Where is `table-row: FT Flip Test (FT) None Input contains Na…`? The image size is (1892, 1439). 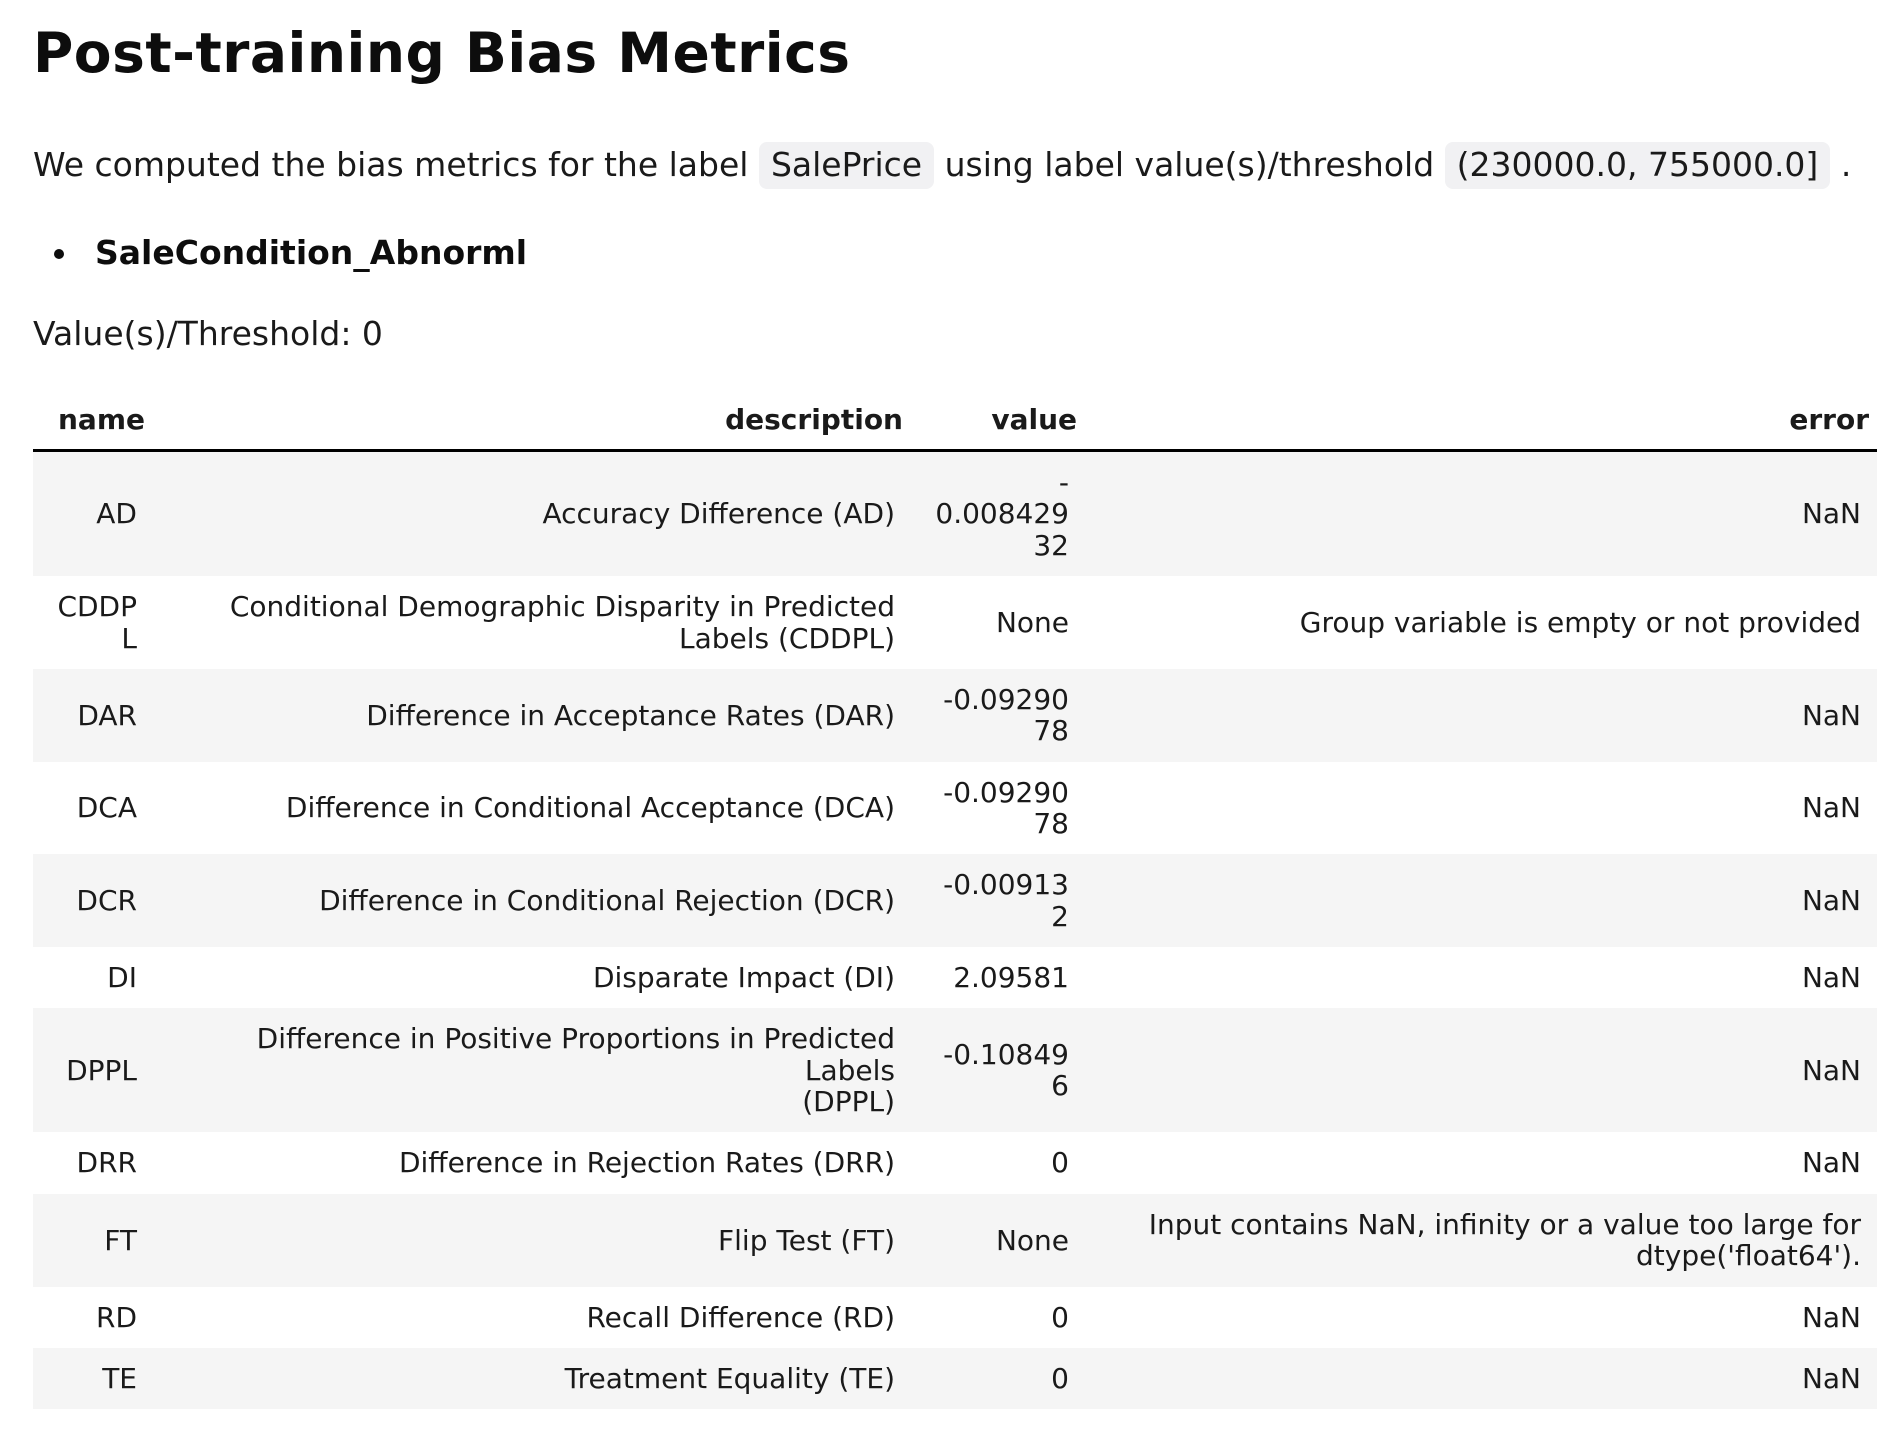 table-row: FT Flip Test (FT) None Input contains Na… is located at coordinates (955, 1240).